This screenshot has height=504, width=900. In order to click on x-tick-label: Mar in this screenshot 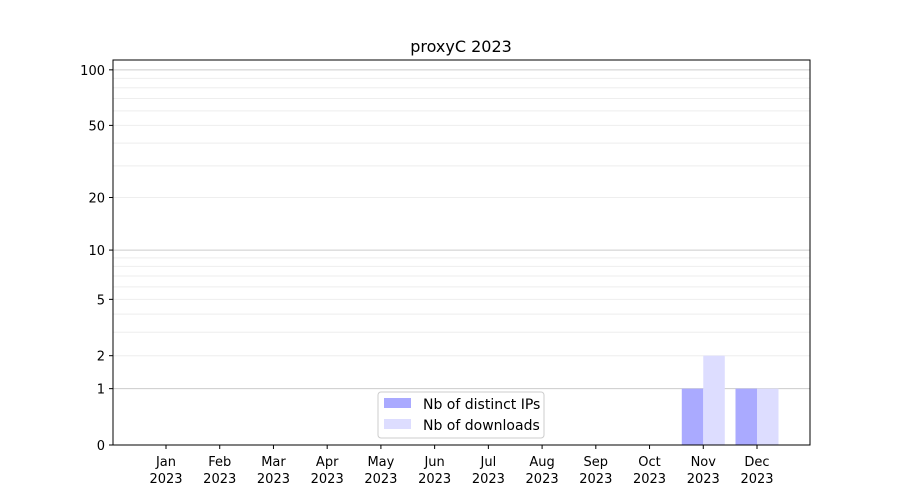, I will do `click(273, 462)`.